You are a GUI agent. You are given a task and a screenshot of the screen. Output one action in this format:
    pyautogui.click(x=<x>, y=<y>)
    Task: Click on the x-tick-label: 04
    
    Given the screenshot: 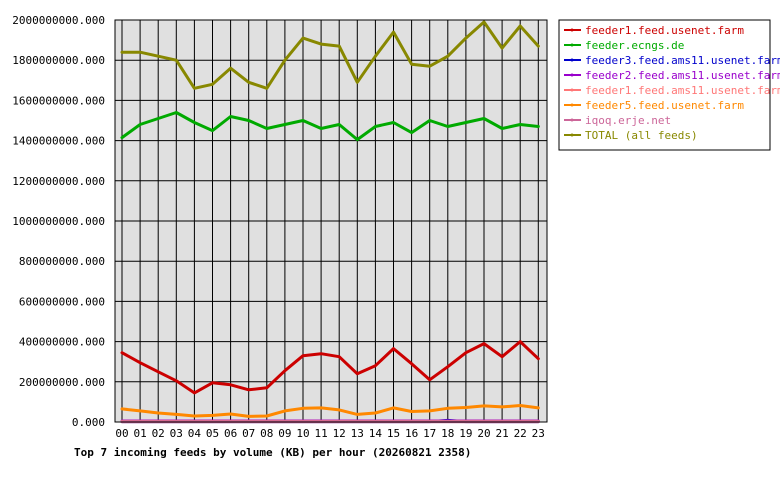 What is the action you would take?
    pyautogui.click(x=195, y=433)
    